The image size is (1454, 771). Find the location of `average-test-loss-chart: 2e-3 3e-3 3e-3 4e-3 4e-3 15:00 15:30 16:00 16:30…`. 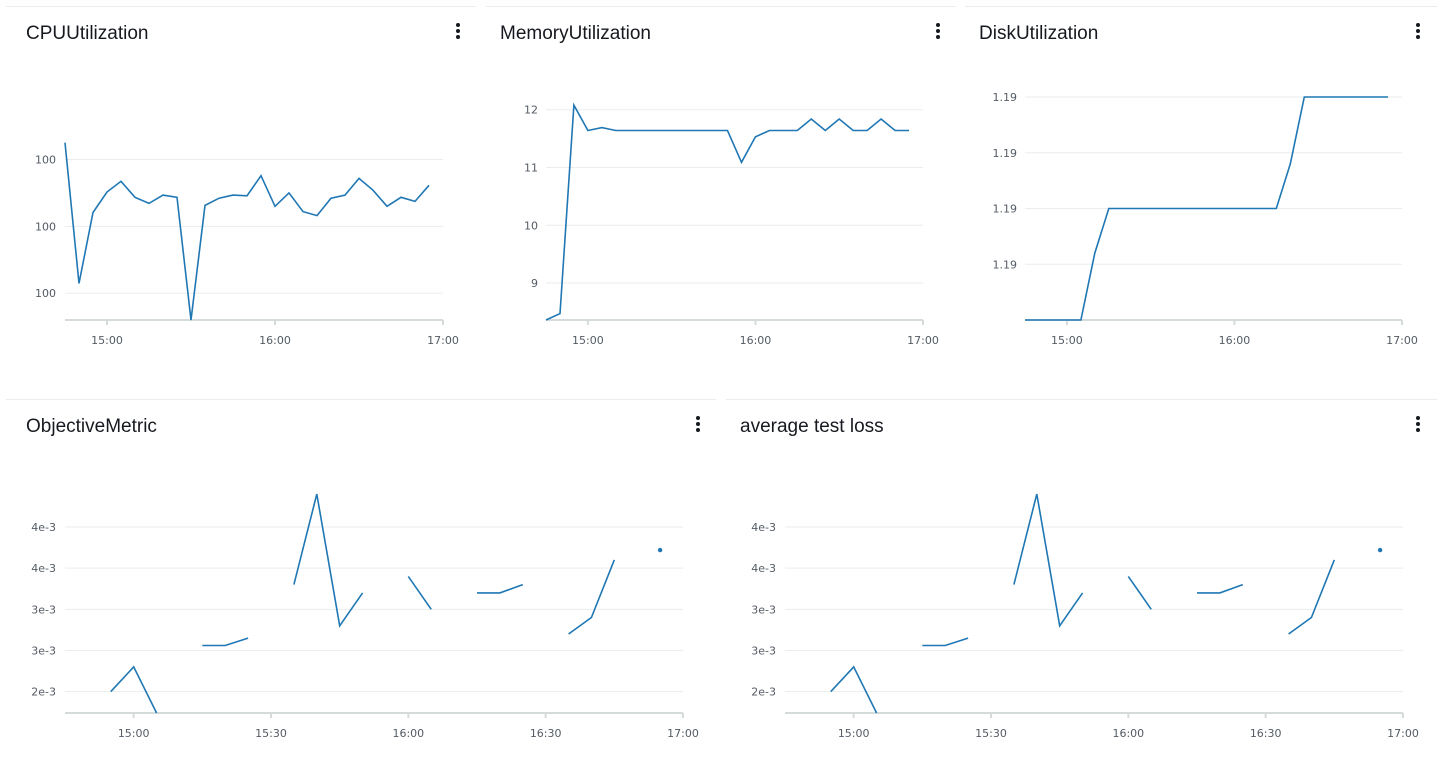

average-test-loss-chart: 2e-3 3e-3 3e-3 4e-3 4e-3 15:00 15:30 16:00 16:30… is located at coordinates (1085, 616).